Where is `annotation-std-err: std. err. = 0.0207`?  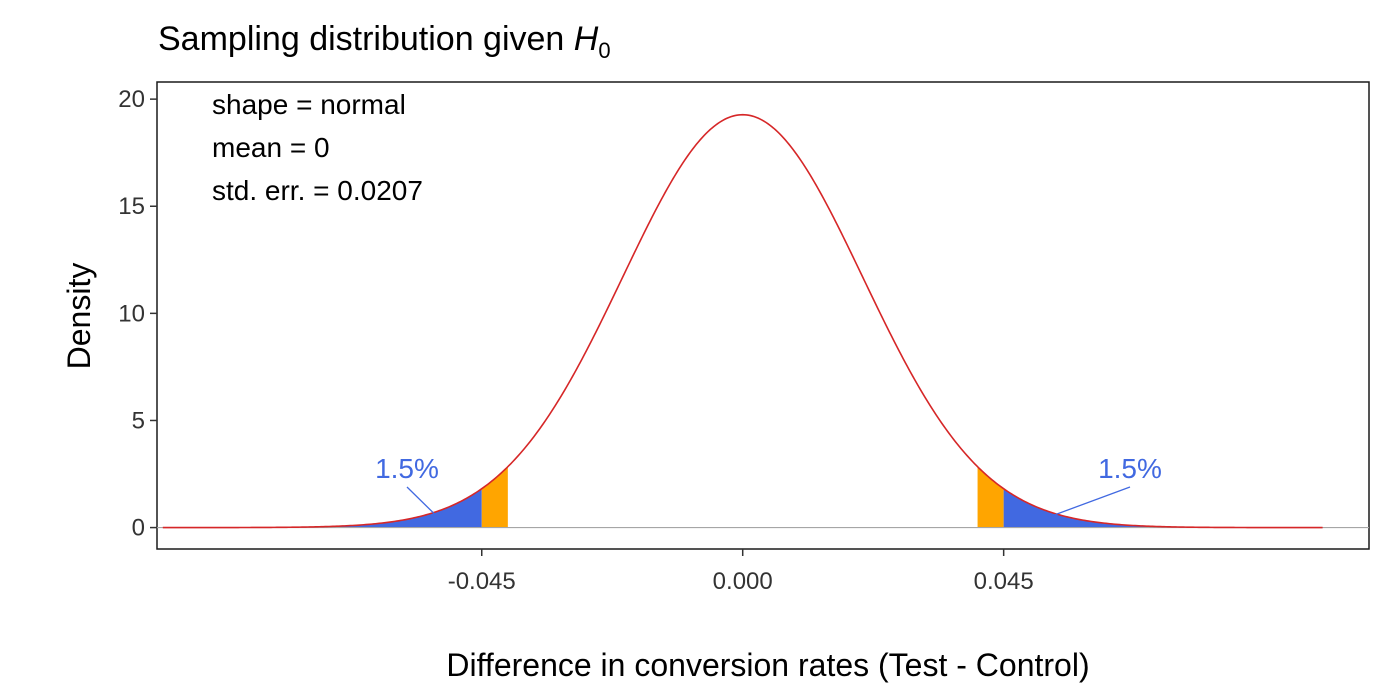
annotation-std-err: std. err. = 0.0207 is located at coordinates (317, 190).